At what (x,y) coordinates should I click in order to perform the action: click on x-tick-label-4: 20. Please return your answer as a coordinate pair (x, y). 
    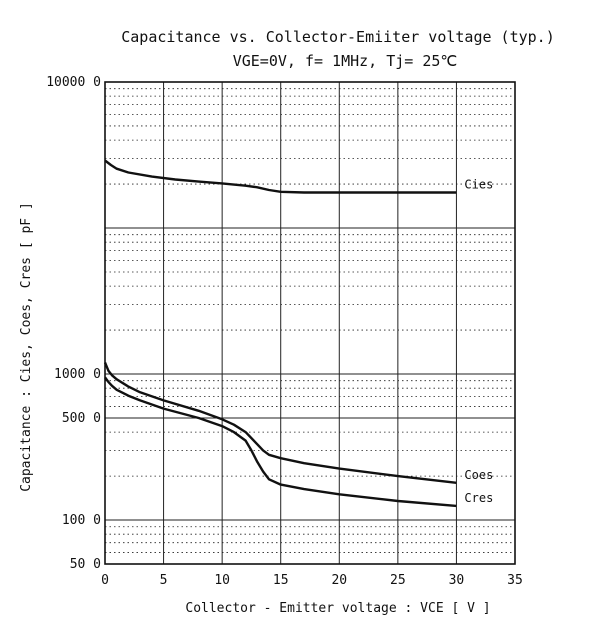
    Looking at the image, I should click on (339, 580).